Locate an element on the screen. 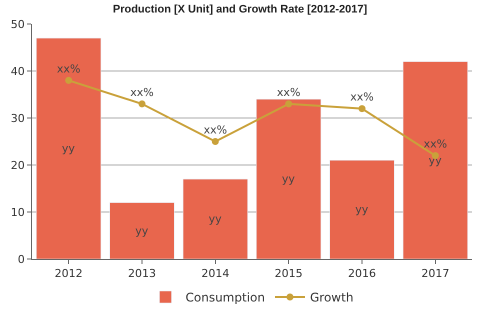 The width and height of the screenshot is (480, 320). x-tick-label: 2014 is located at coordinates (215, 273).